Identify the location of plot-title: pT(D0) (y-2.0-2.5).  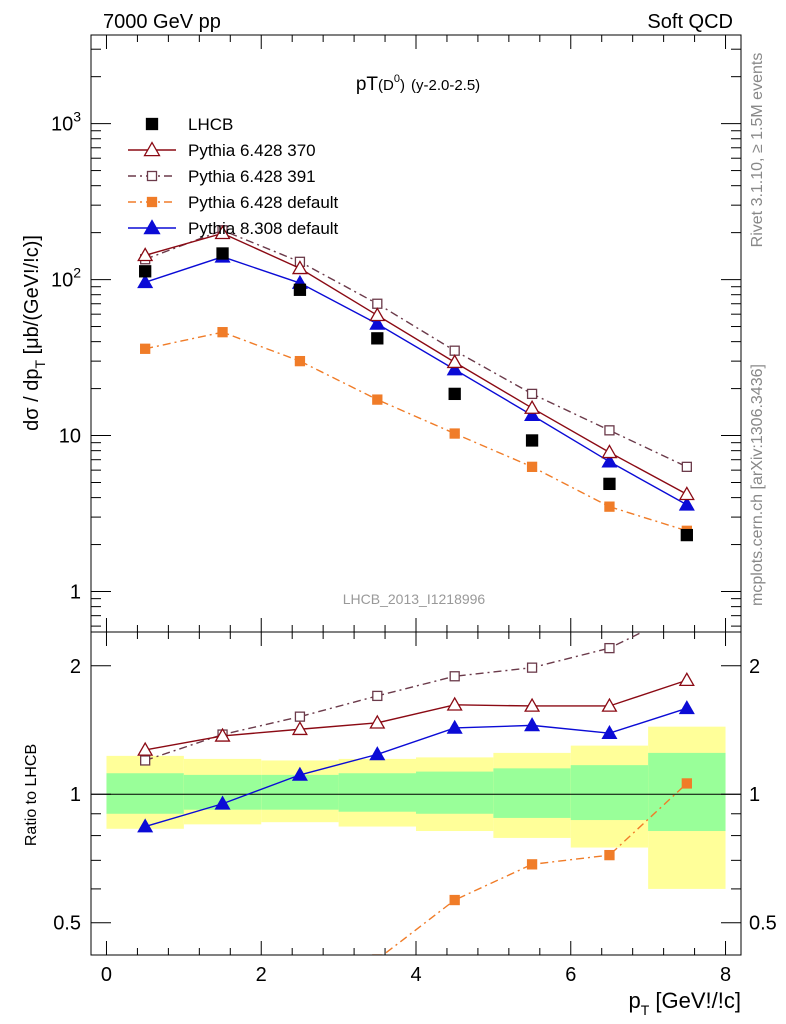
(418, 84).